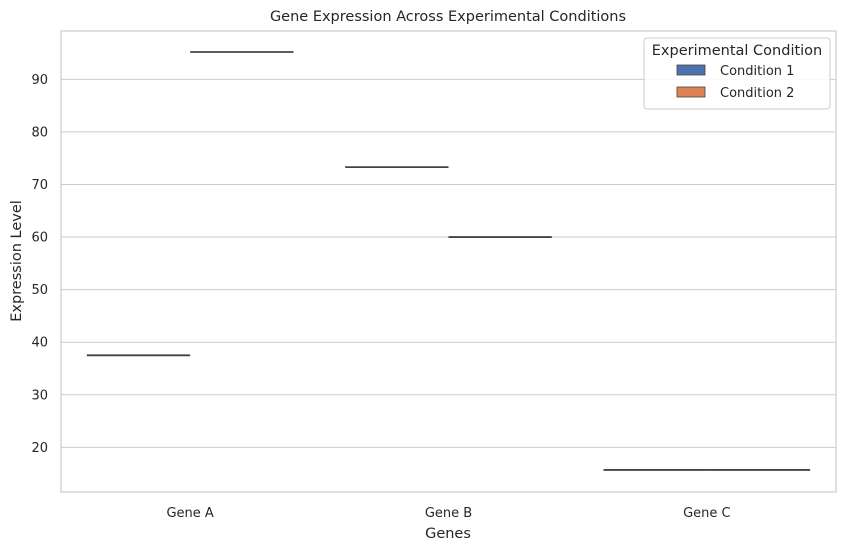 The image size is (845, 550). What do you see at coordinates (17, 261) in the screenshot?
I see `y-axis-label: Expression Level` at bounding box center [17, 261].